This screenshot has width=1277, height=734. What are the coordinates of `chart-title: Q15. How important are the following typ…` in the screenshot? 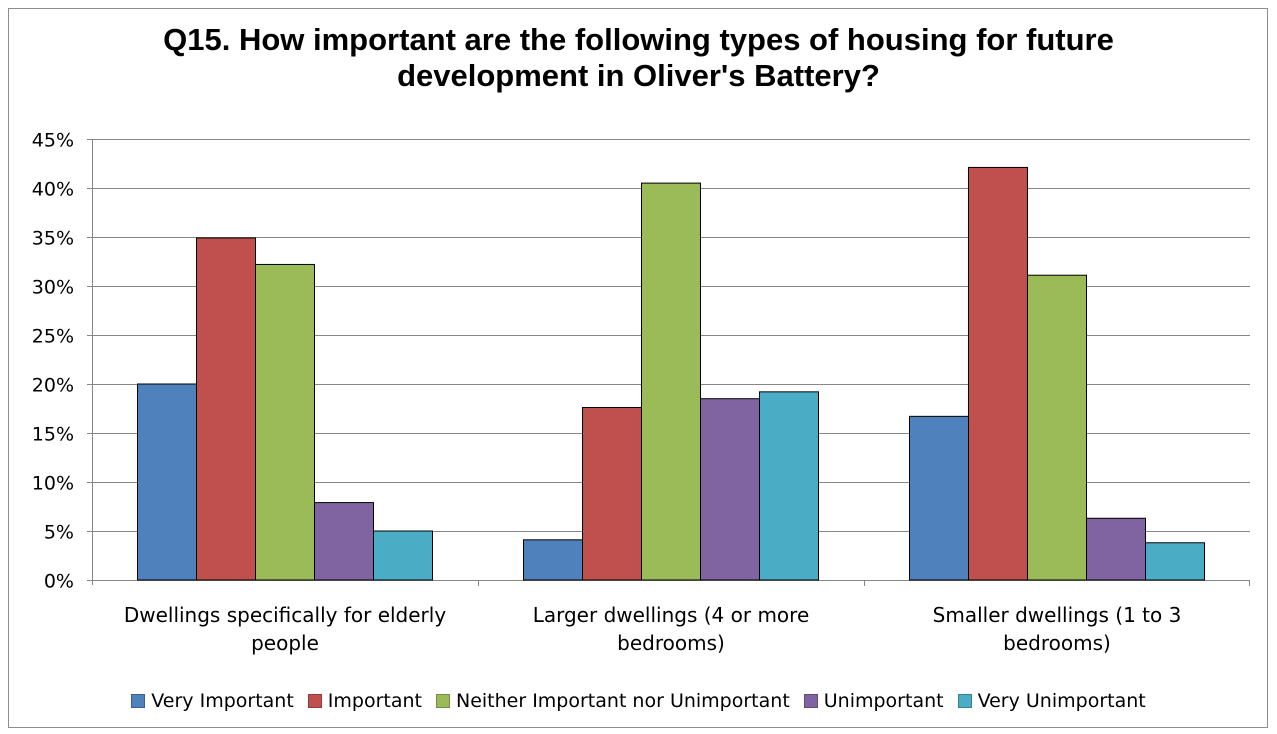 It's located at (638, 58).